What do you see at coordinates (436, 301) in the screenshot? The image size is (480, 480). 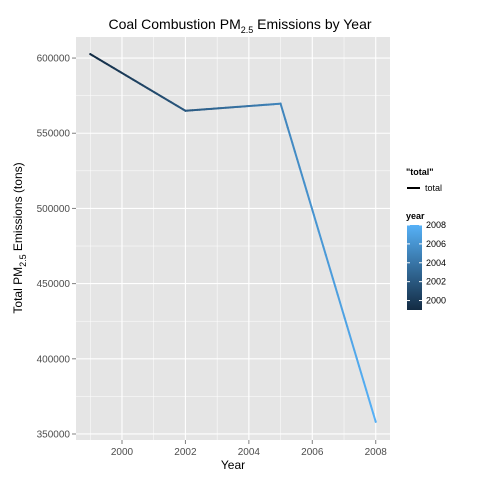 I see `colorbar-label: 2000` at bounding box center [436, 301].